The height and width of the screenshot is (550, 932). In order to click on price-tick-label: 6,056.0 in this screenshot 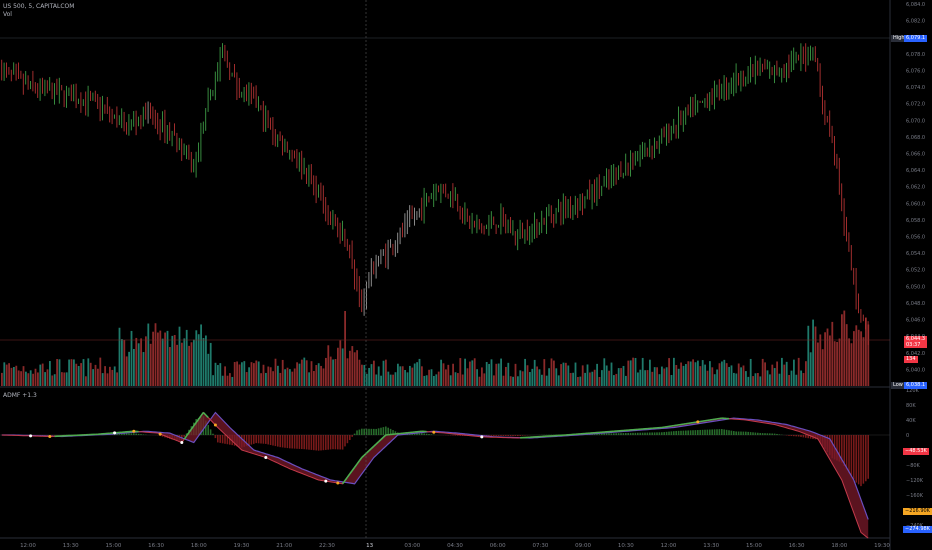, I will do `click(915, 238)`.